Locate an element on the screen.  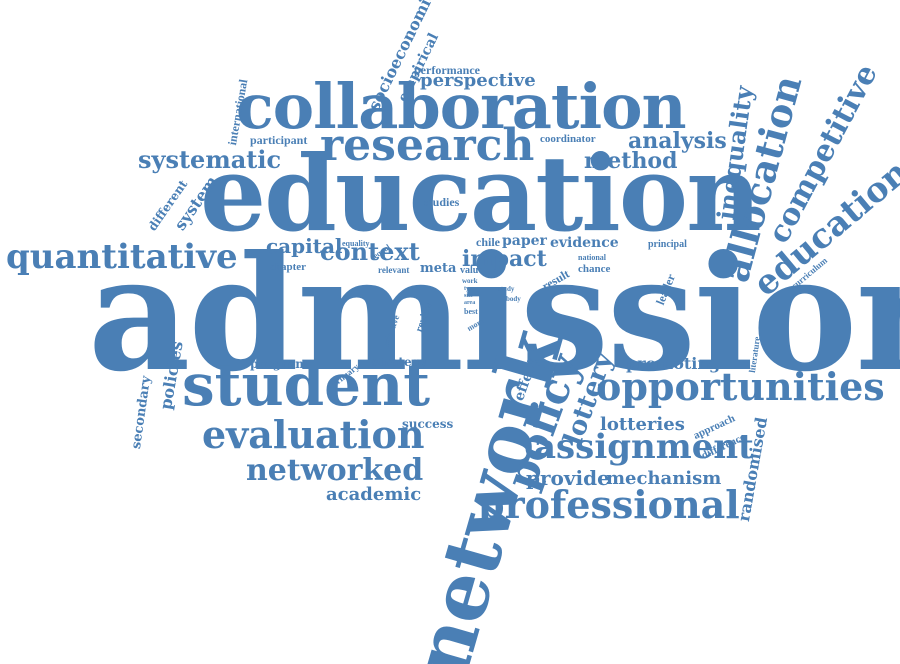
word-equality: equality is located at coordinates (356, 243).